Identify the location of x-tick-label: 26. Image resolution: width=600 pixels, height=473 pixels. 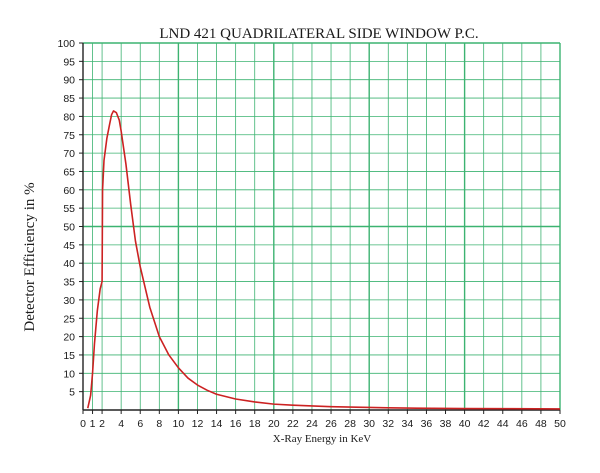
(331, 424).